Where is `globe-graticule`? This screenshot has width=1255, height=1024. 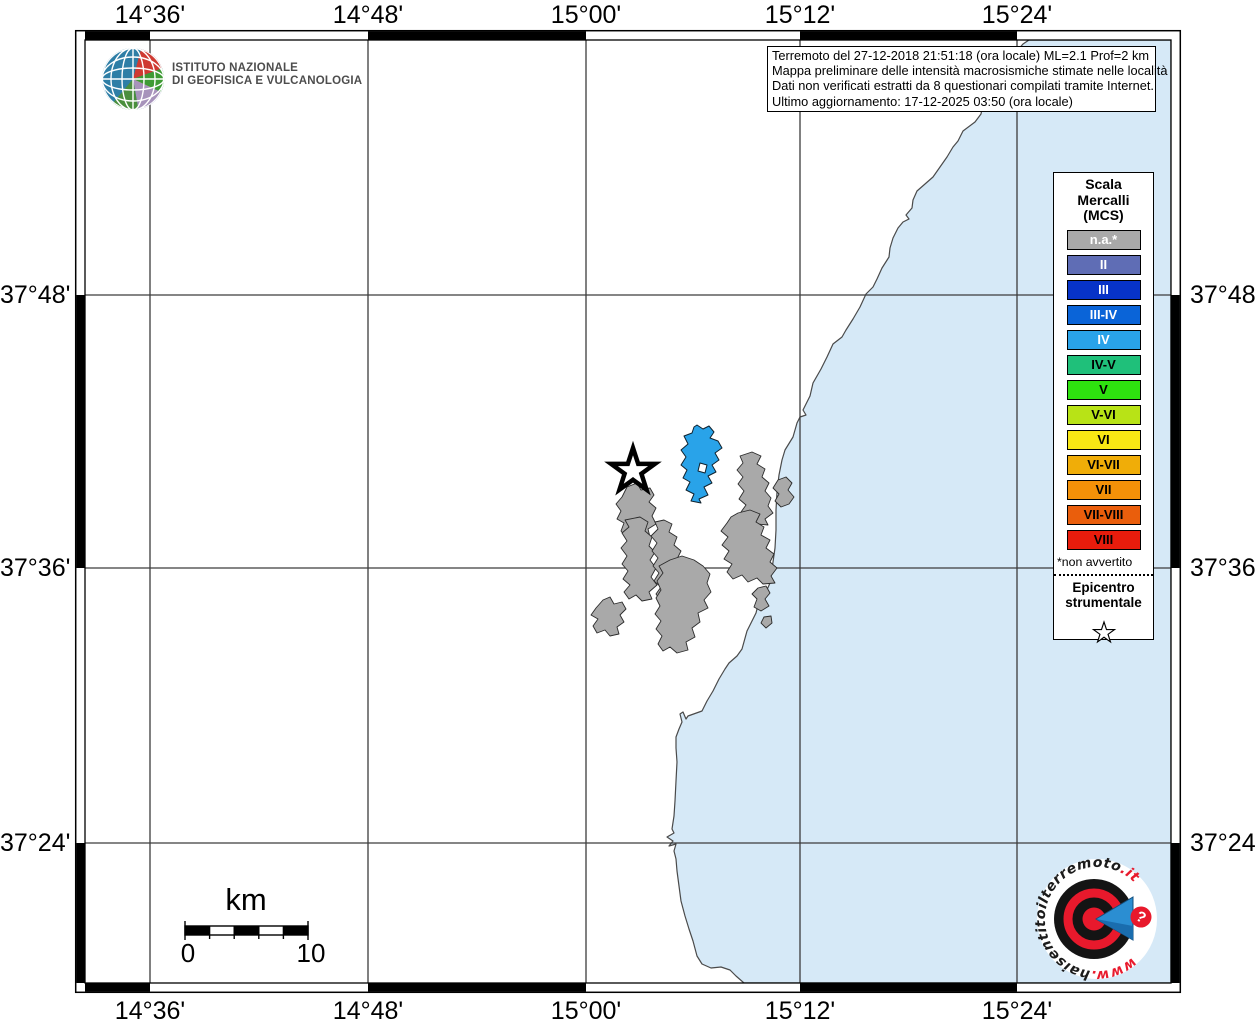 globe-graticule is located at coordinates (133, 79).